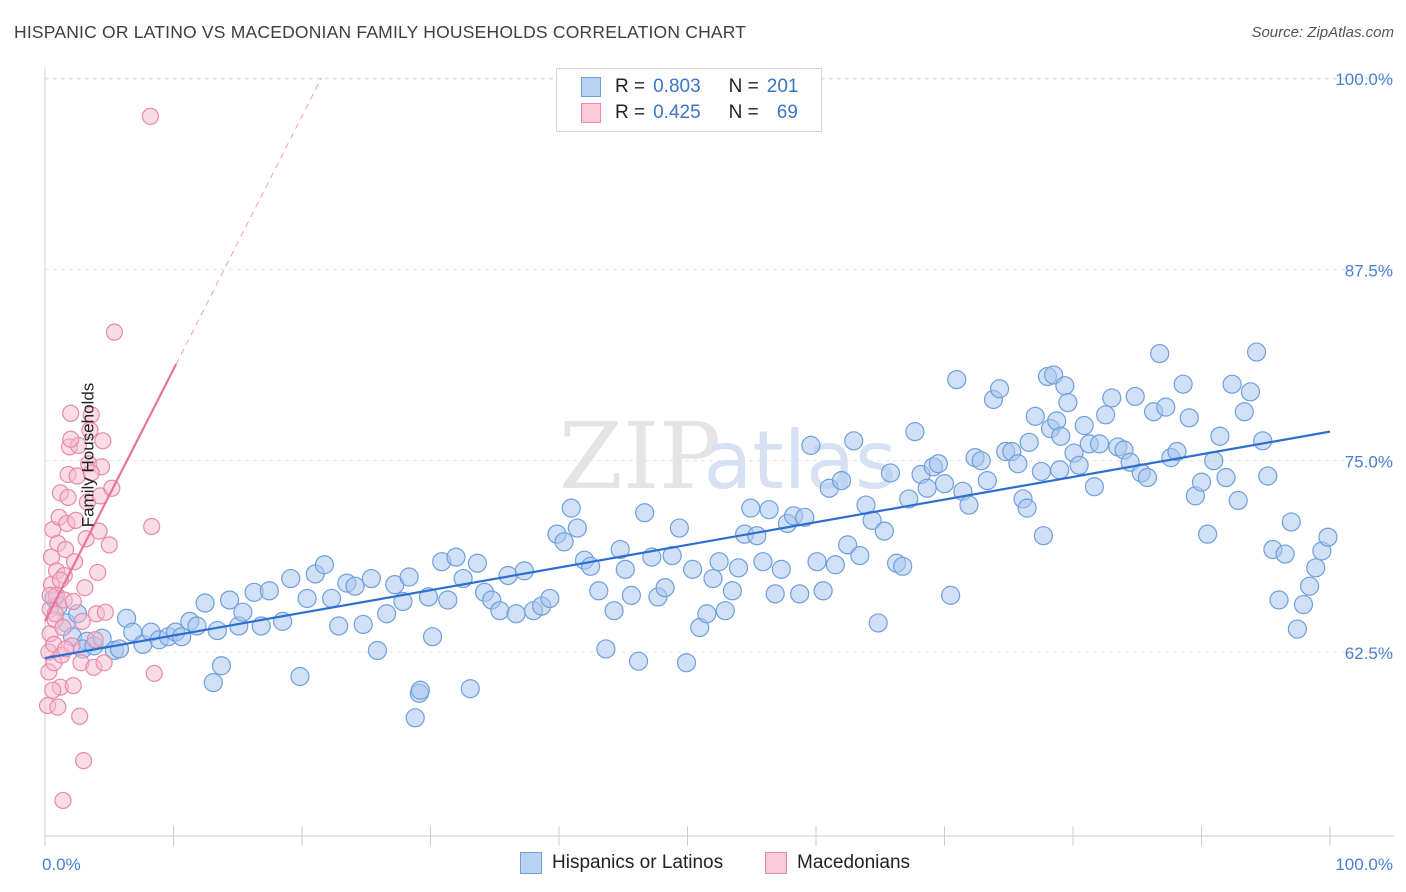  What do you see at coordinates (1369, 270) in the screenshot?
I see `y-tick-label-2: 87.5%` at bounding box center [1369, 270].